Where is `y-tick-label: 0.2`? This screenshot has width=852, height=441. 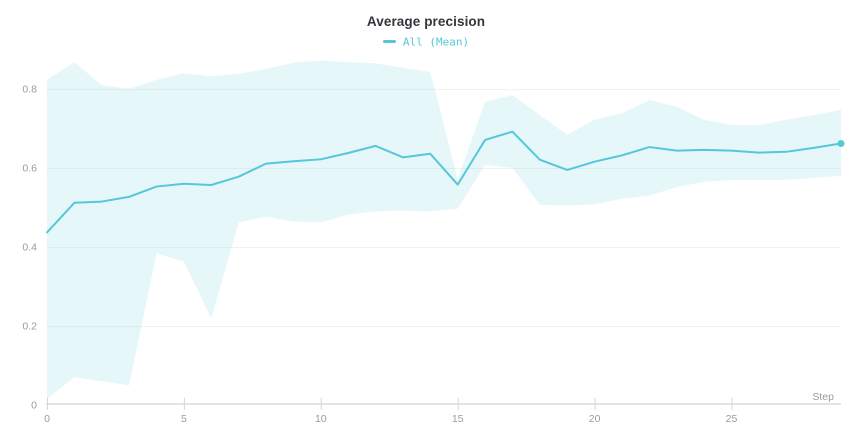
y-tick-label: 0.2 is located at coordinates (29, 327).